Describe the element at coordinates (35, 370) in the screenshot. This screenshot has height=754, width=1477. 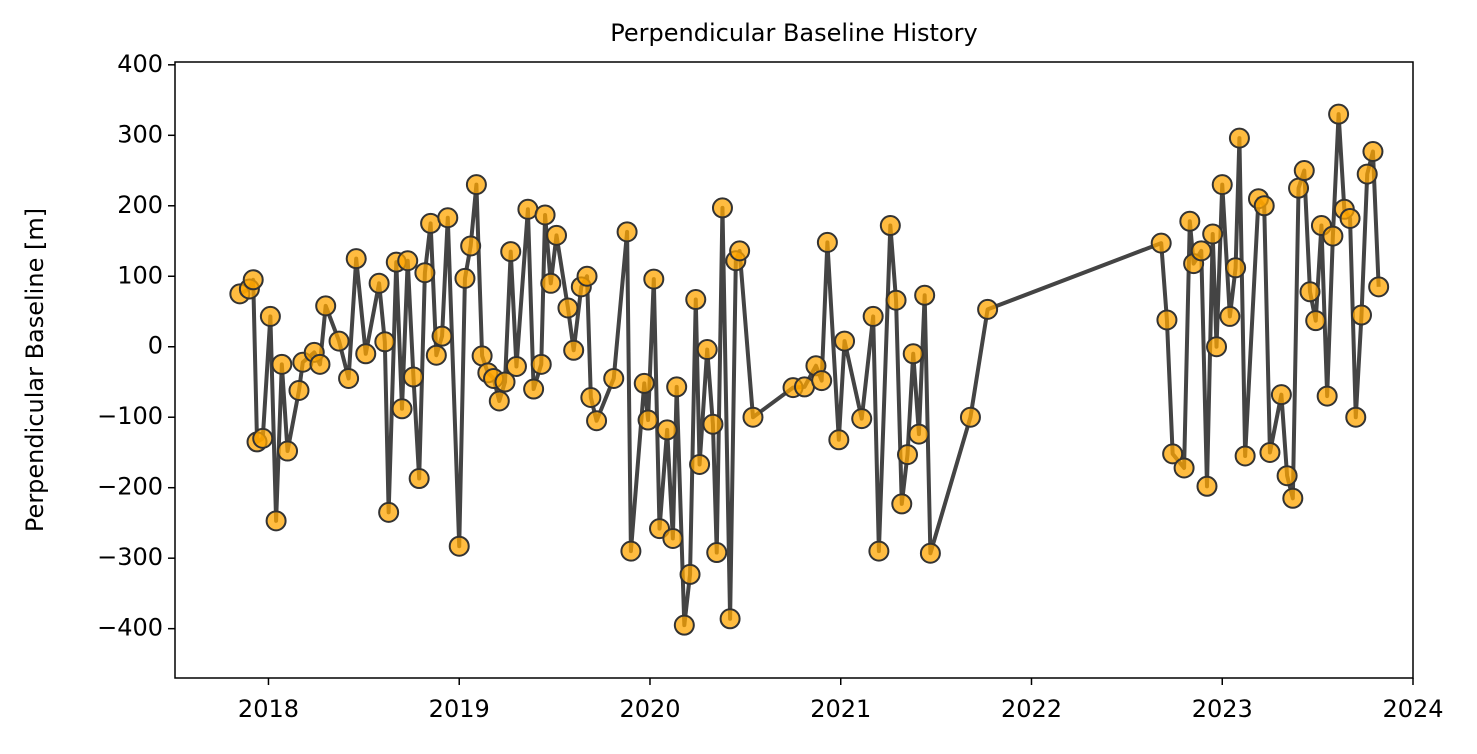
I see `y-axis-label: Perpendicular Baseline [m]` at that location.